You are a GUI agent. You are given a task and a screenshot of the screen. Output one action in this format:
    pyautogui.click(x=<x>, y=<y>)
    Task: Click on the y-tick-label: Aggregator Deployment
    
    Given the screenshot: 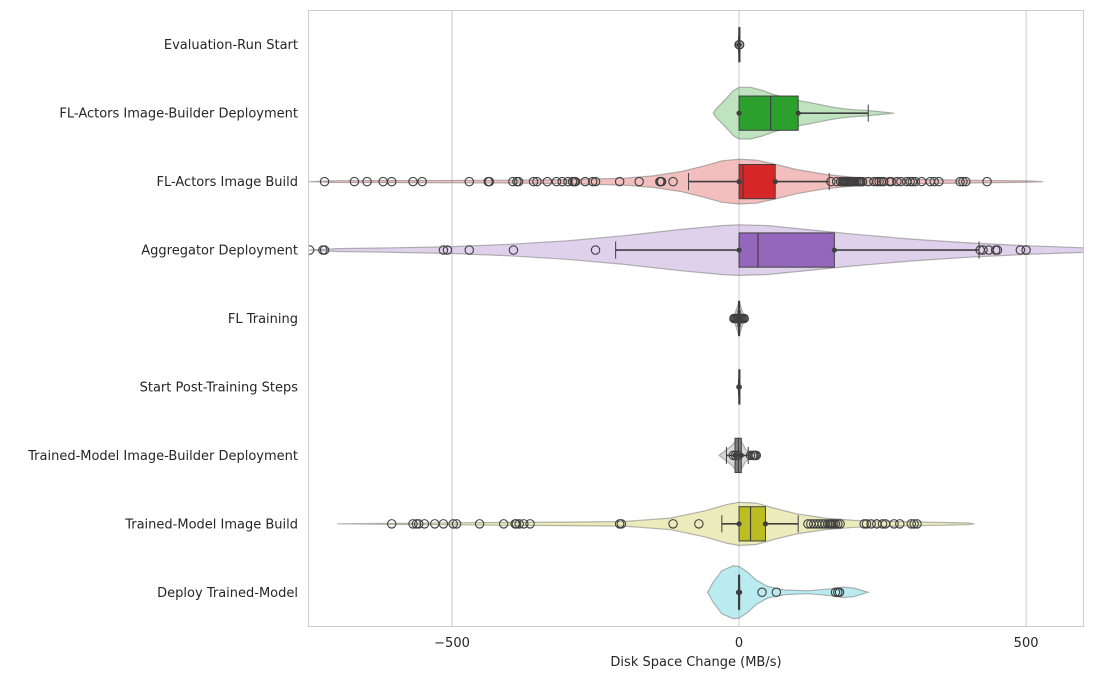 What is the action you would take?
    pyautogui.click(x=219, y=251)
    